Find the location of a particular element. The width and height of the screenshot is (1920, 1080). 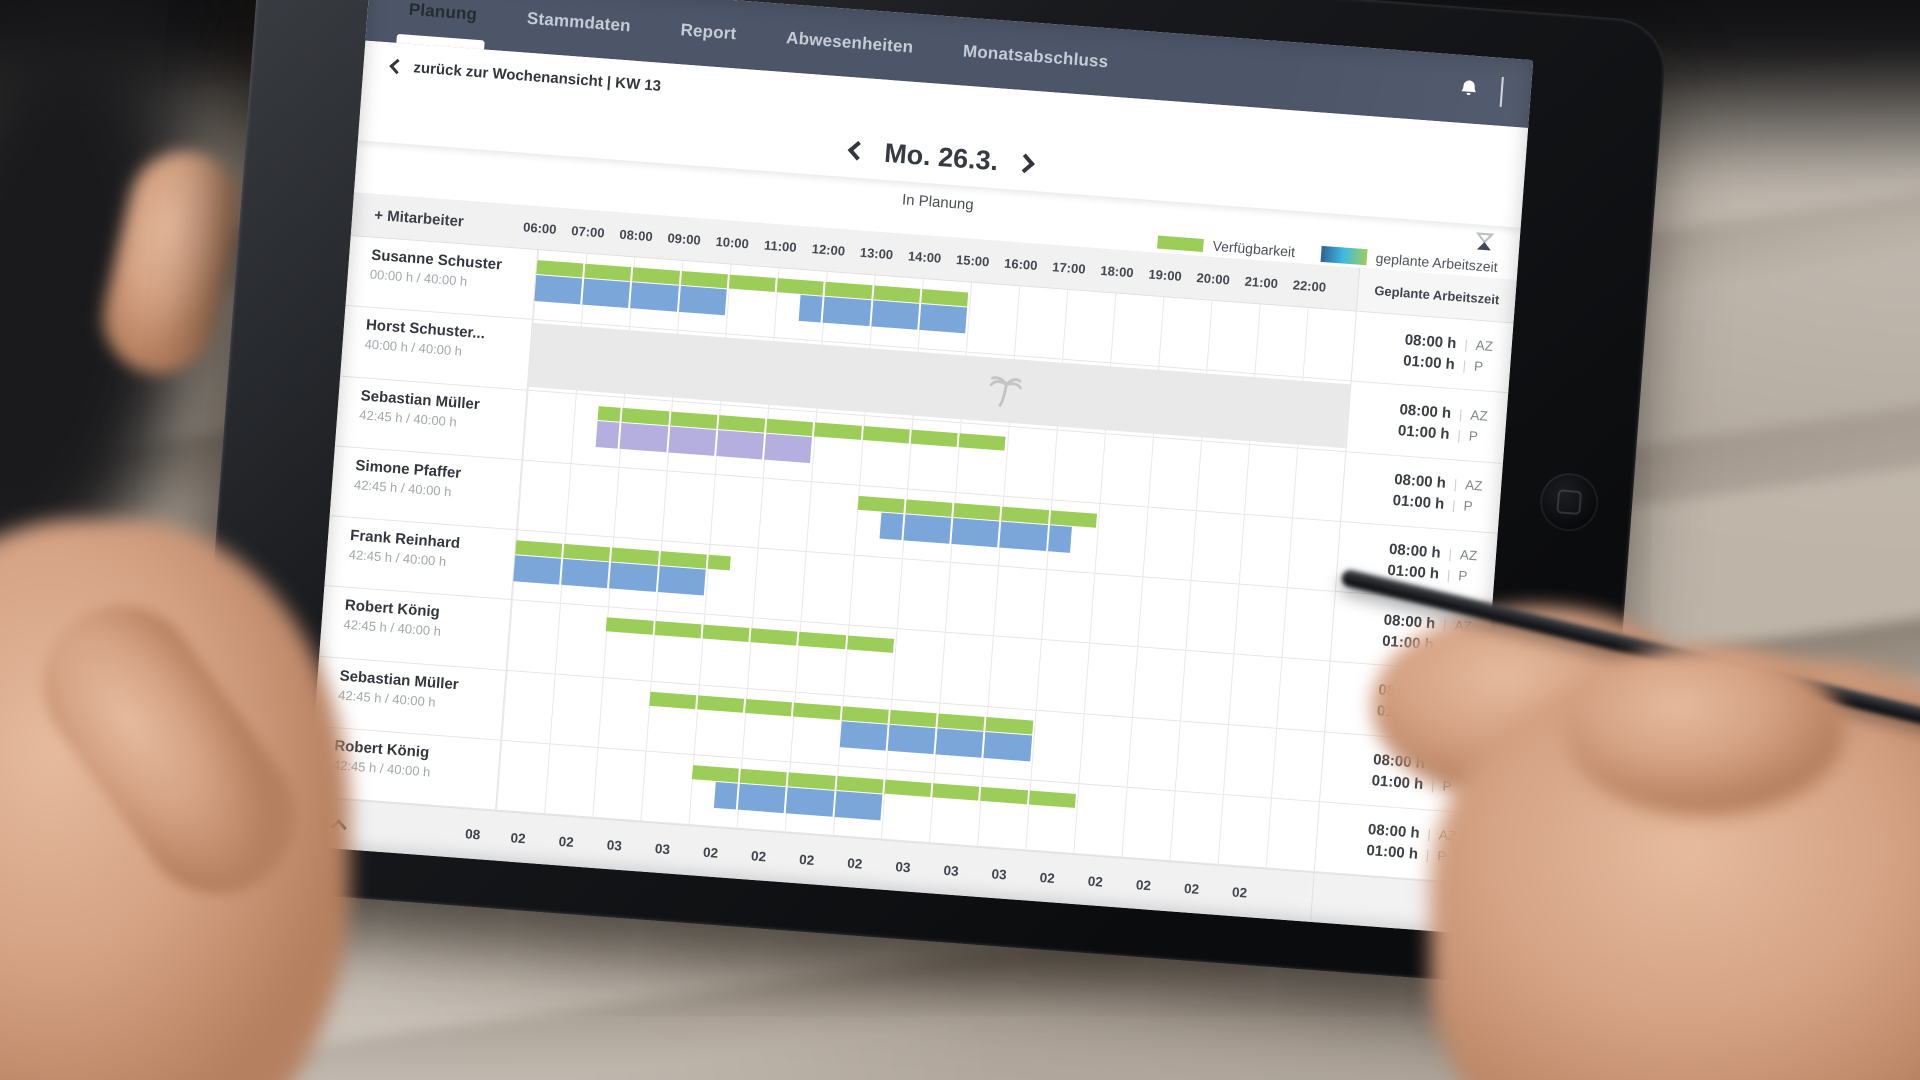

employee-name-cell: Susanne Schuster 00:00 h / 40:00 h is located at coordinates (442, 278).